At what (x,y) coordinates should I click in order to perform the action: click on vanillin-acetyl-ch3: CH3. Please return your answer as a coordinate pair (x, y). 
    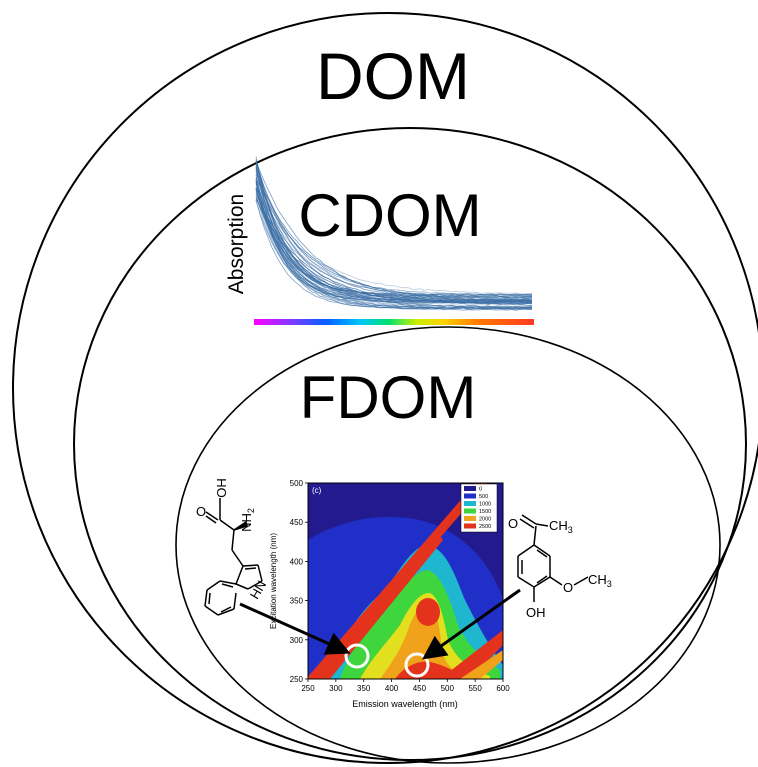
    Looking at the image, I should click on (561, 526).